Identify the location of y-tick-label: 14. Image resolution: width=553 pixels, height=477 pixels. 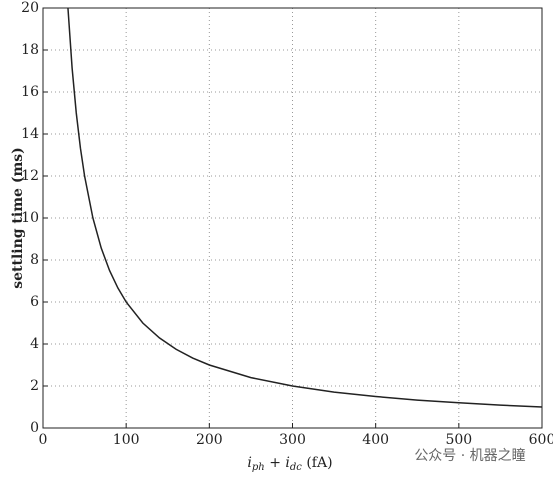
(30, 134).